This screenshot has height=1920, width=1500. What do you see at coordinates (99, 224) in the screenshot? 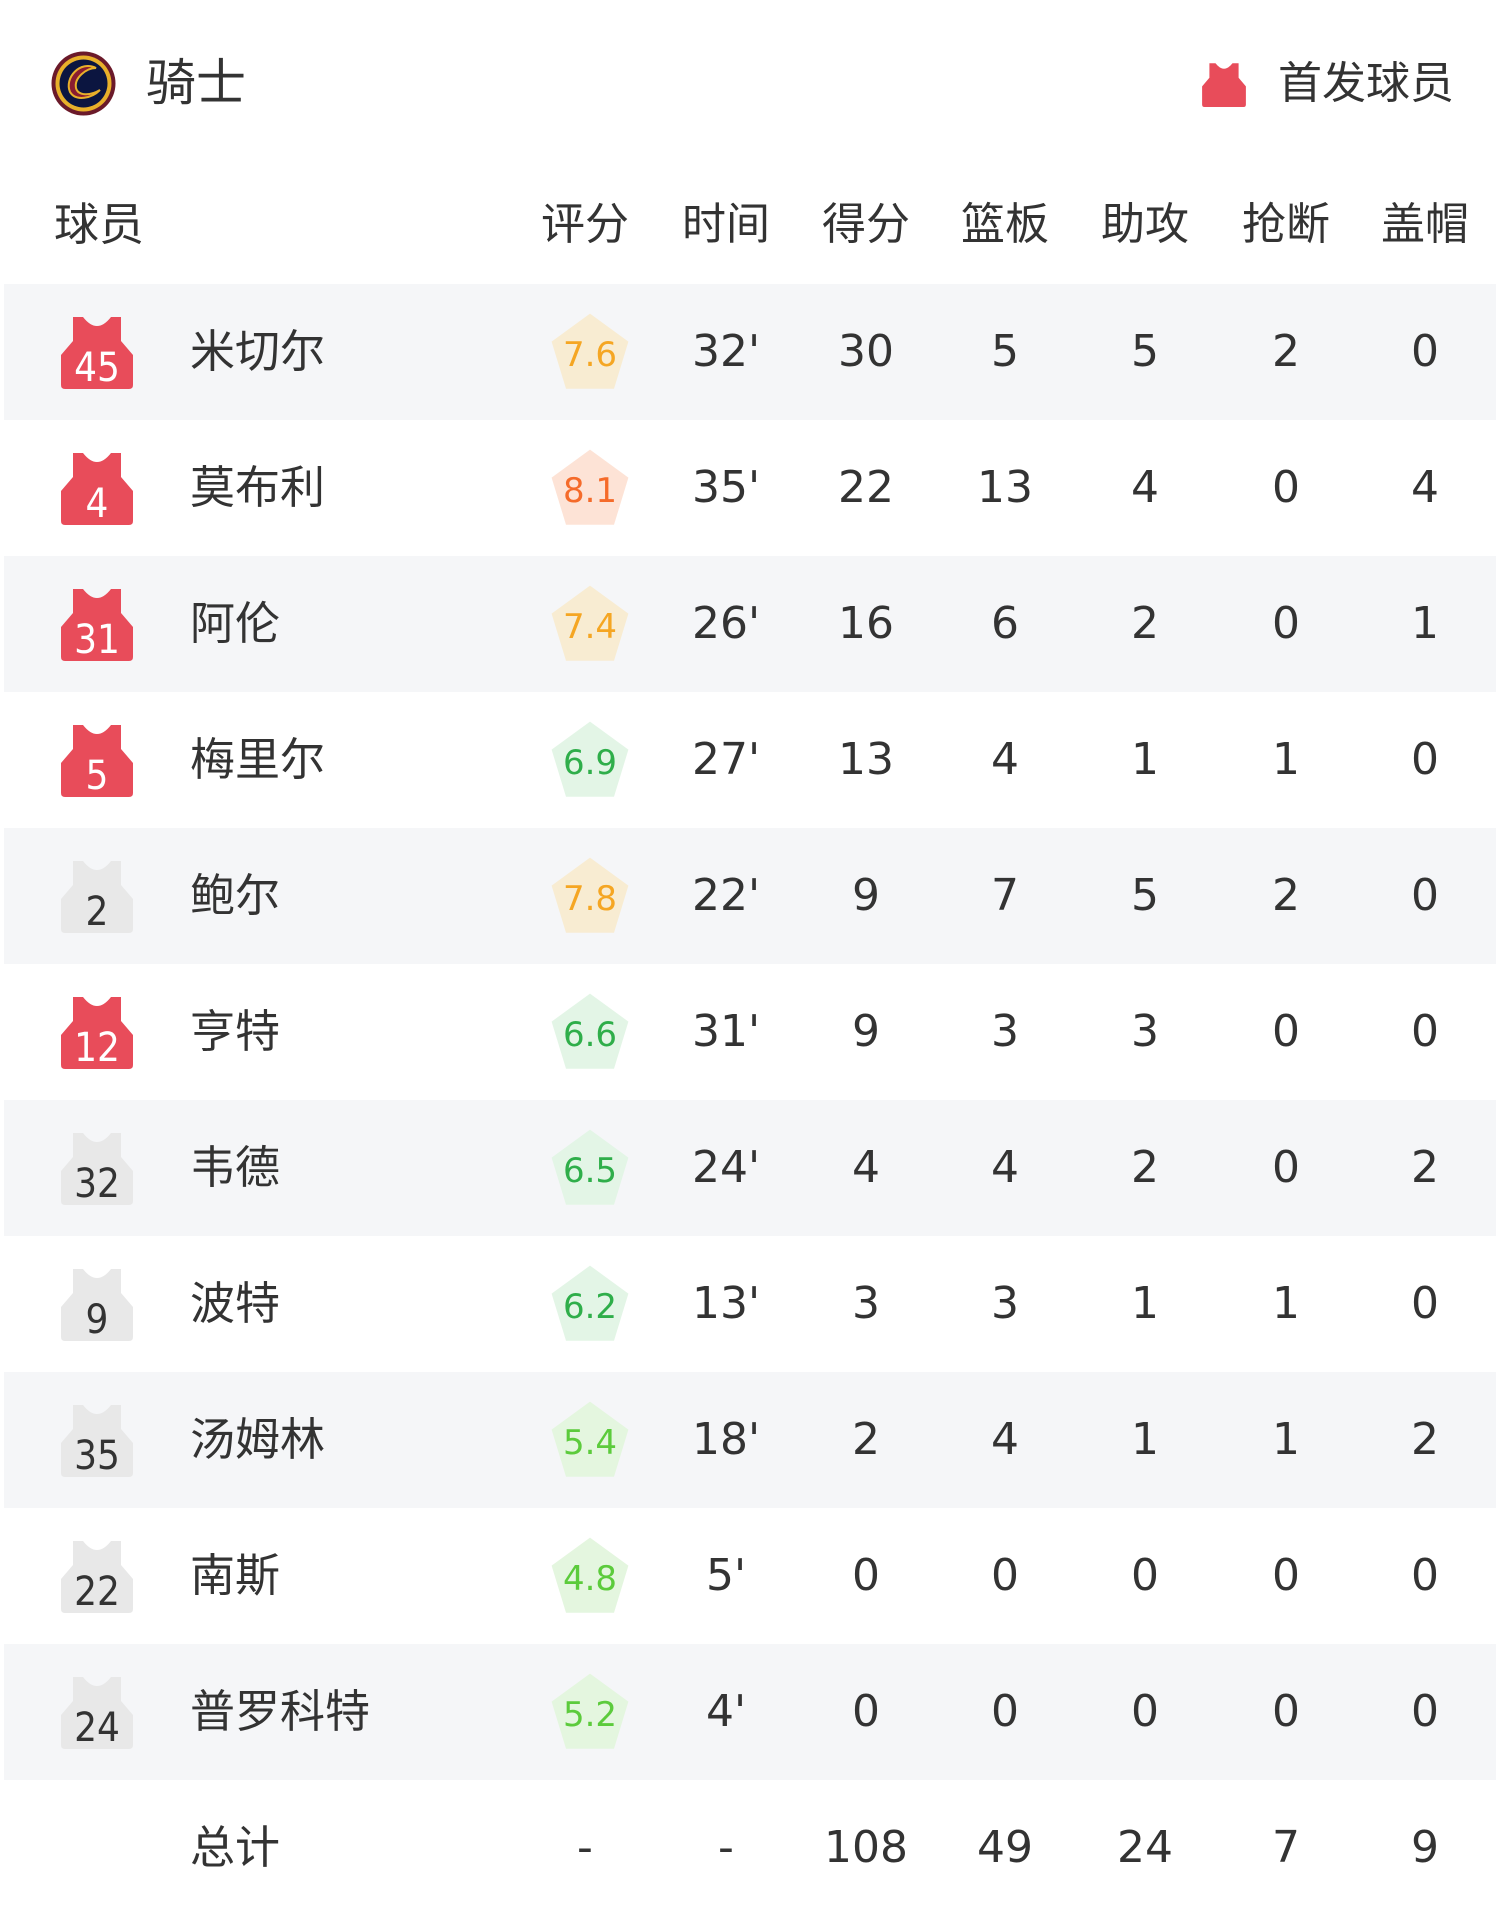
I see `column-header-player: 球员` at bounding box center [99, 224].